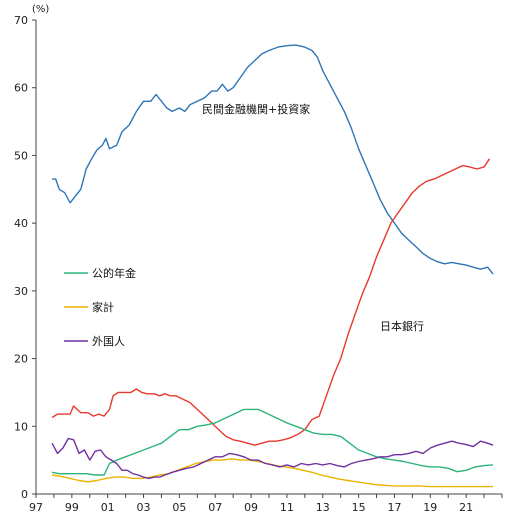 Image resolution: width=507 pixels, height=519 pixels. Describe the element at coordinates (72, 507) in the screenshot. I see `x-tick-label: 99` at that location.